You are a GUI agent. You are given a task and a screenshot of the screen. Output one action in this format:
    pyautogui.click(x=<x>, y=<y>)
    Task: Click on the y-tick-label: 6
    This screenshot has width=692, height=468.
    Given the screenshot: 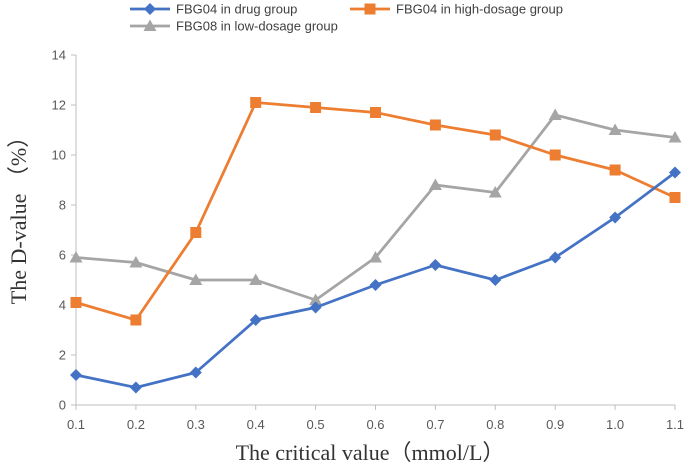 What is the action you would take?
    pyautogui.click(x=62, y=255)
    